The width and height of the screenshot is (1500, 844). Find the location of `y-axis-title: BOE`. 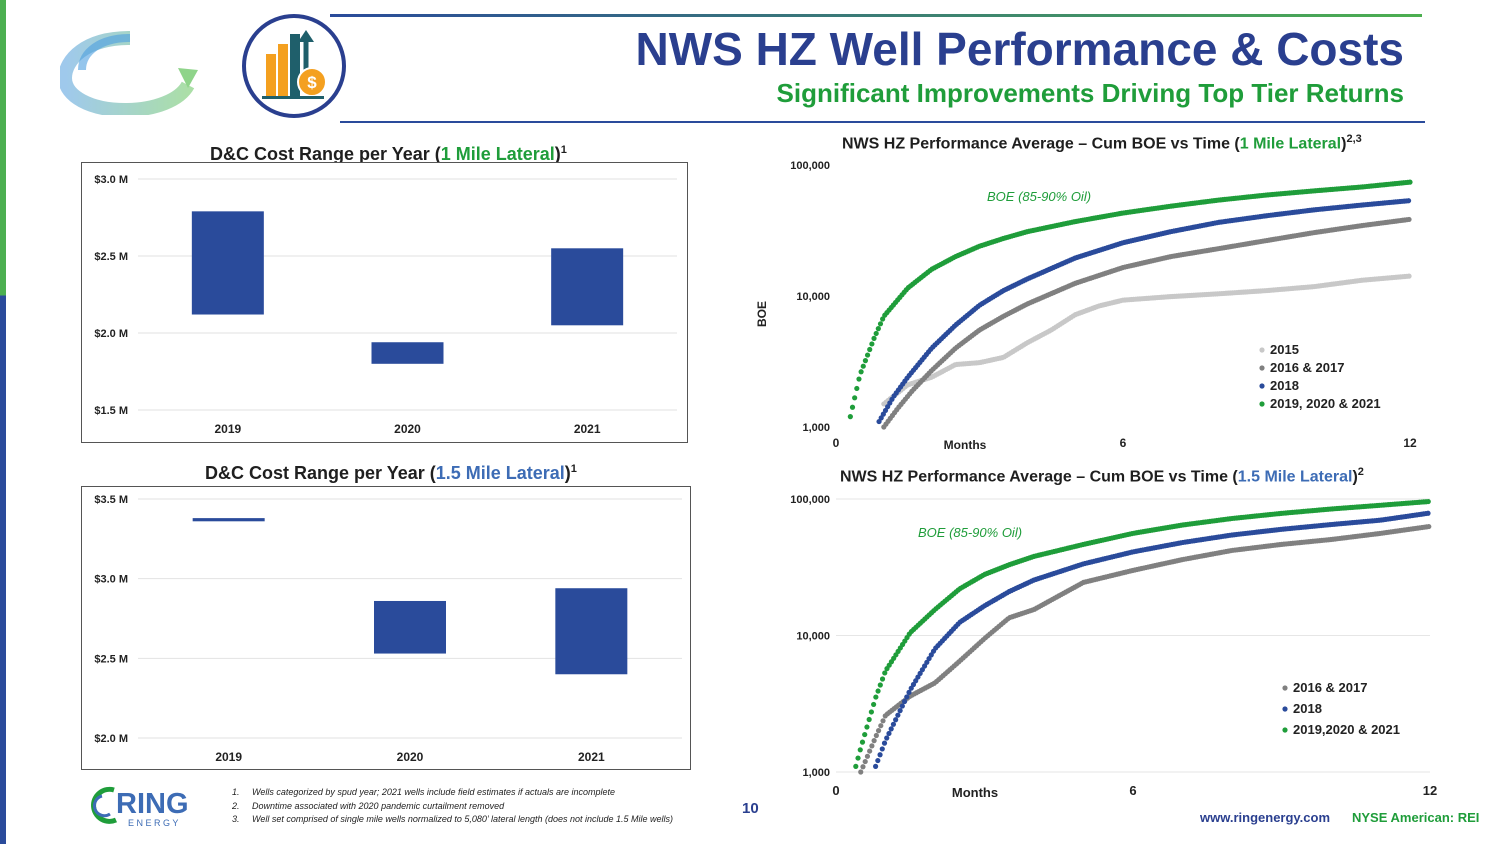

y-axis-title: BOE is located at coordinates (762, 314).